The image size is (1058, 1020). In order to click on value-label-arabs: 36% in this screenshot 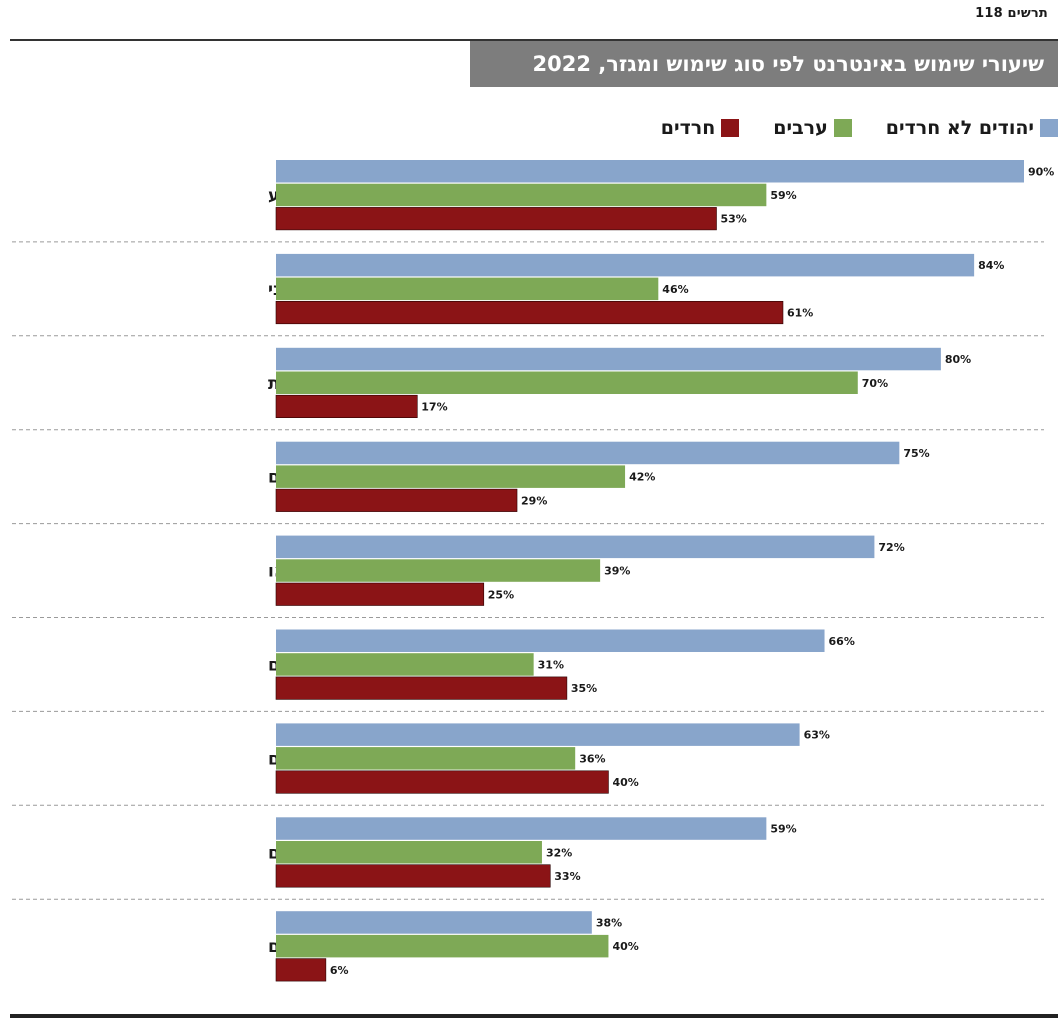, I will do `click(592, 758)`.